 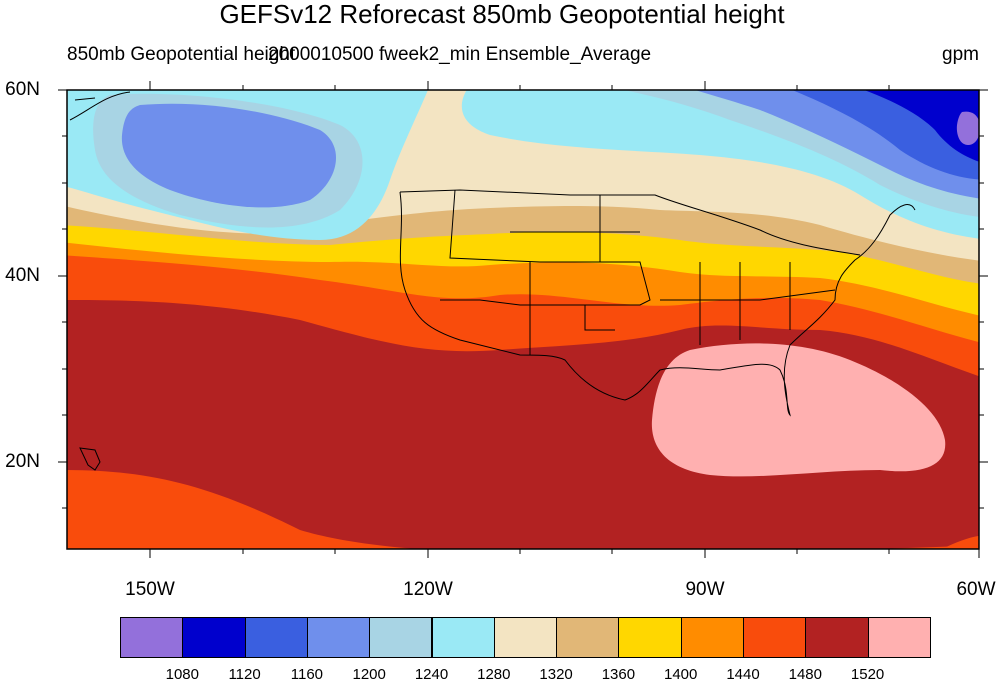 I want to click on lon-label-120w: 120W, so click(x=428, y=589).